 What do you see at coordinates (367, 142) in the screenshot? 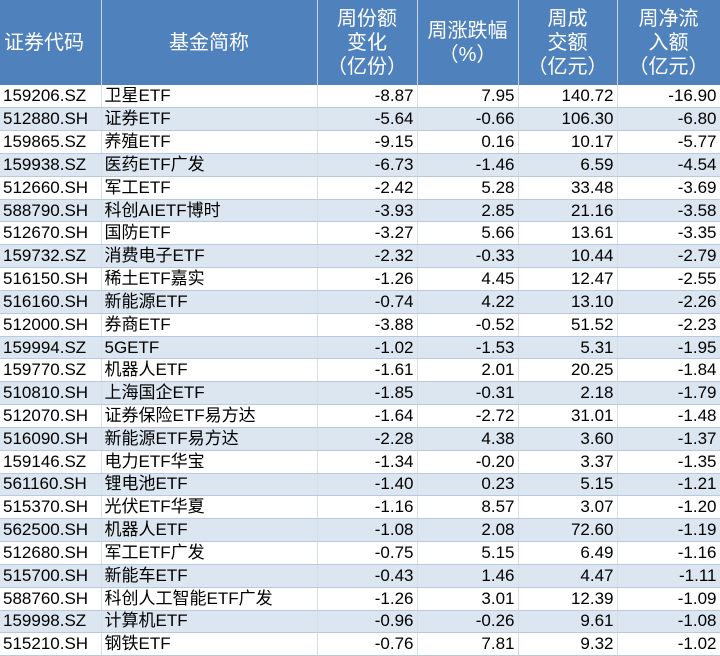
I see `cell-share-change: -9.15` at bounding box center [367, 142].